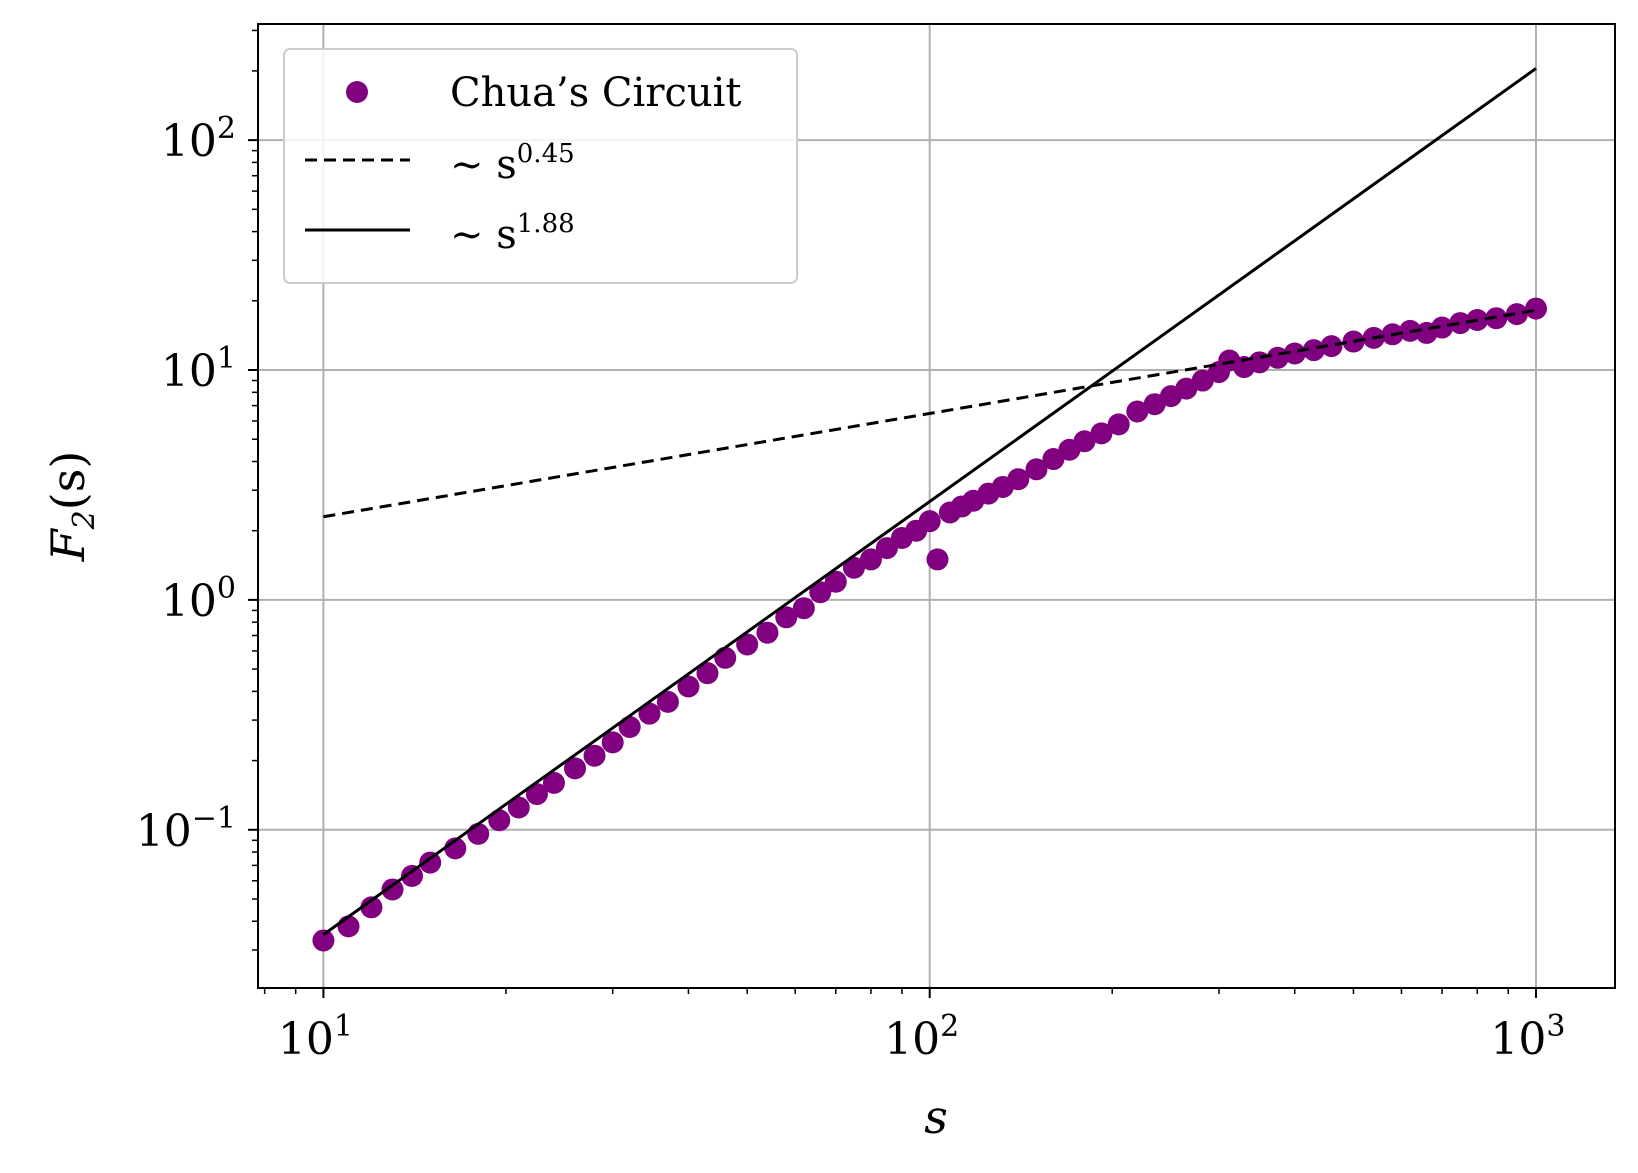  Describe the element at coordinates (68, 481) in the screenshot. I see `y-axis-label-rest: (s)` at that location.